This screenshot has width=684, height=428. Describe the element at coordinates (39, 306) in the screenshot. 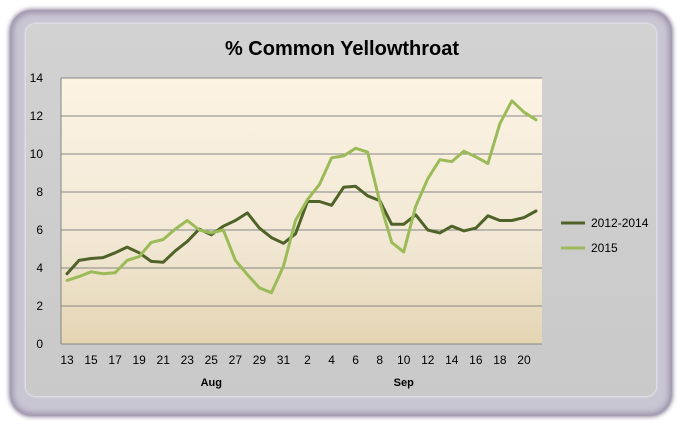

I see `y-tick-label: 2` at that location.